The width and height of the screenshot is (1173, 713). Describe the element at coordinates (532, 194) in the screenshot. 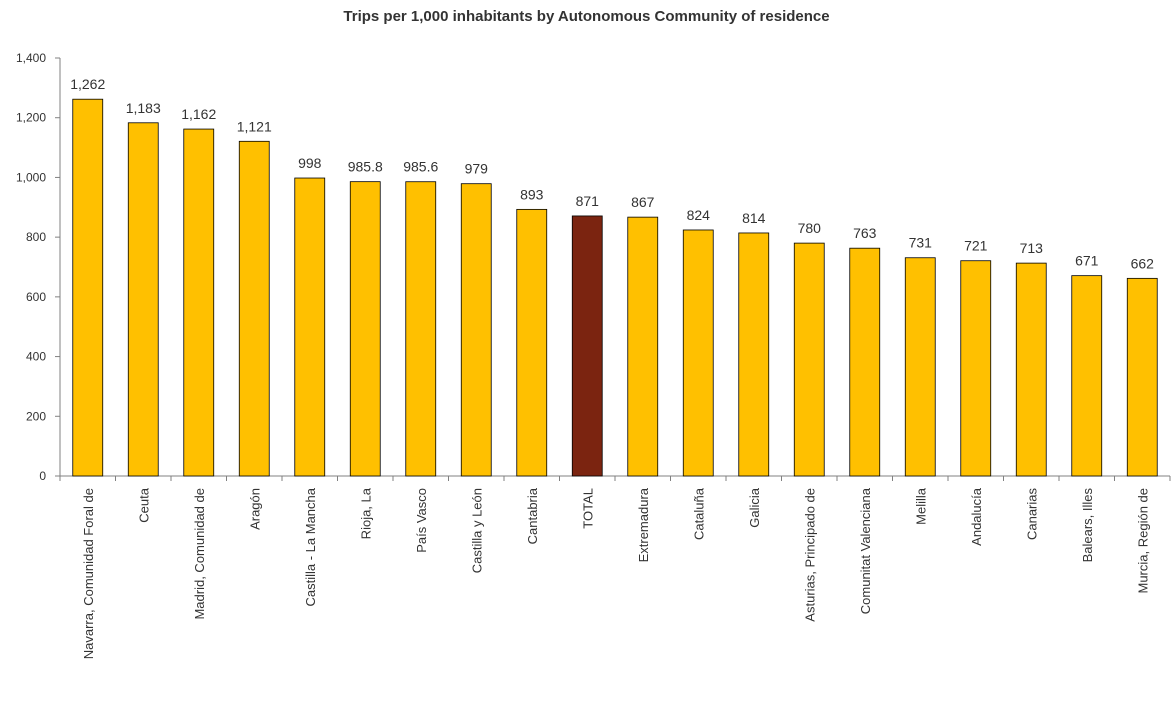

I see `data-label: 893` at that location.